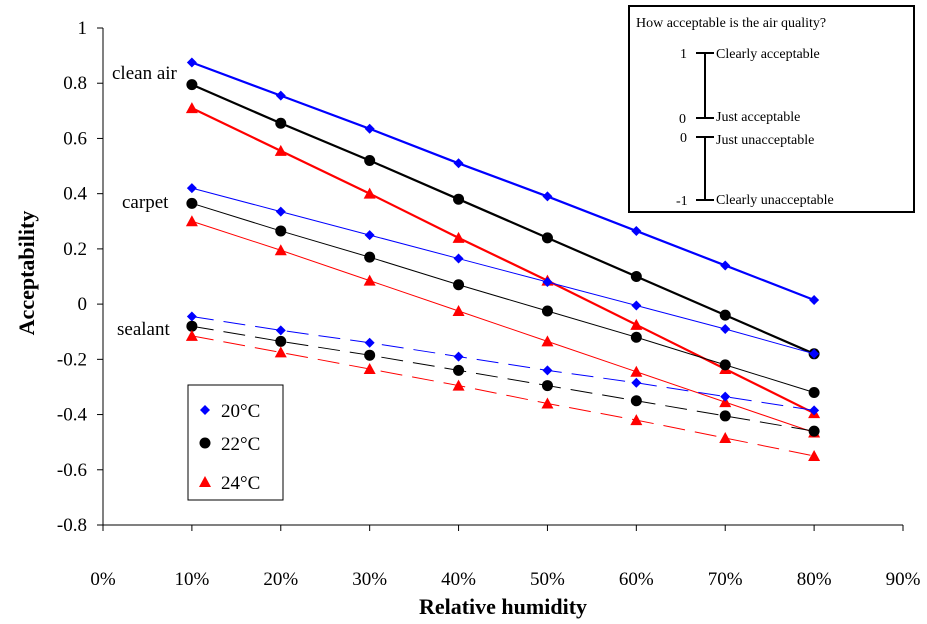 Image resolution: width=927 pixels, height=624 pixels. What do you see at coordinates (768, 54) in the screenshot?
I see `scale-upper-top-label: Clearly acceptable` at bounding box center [768, 54].